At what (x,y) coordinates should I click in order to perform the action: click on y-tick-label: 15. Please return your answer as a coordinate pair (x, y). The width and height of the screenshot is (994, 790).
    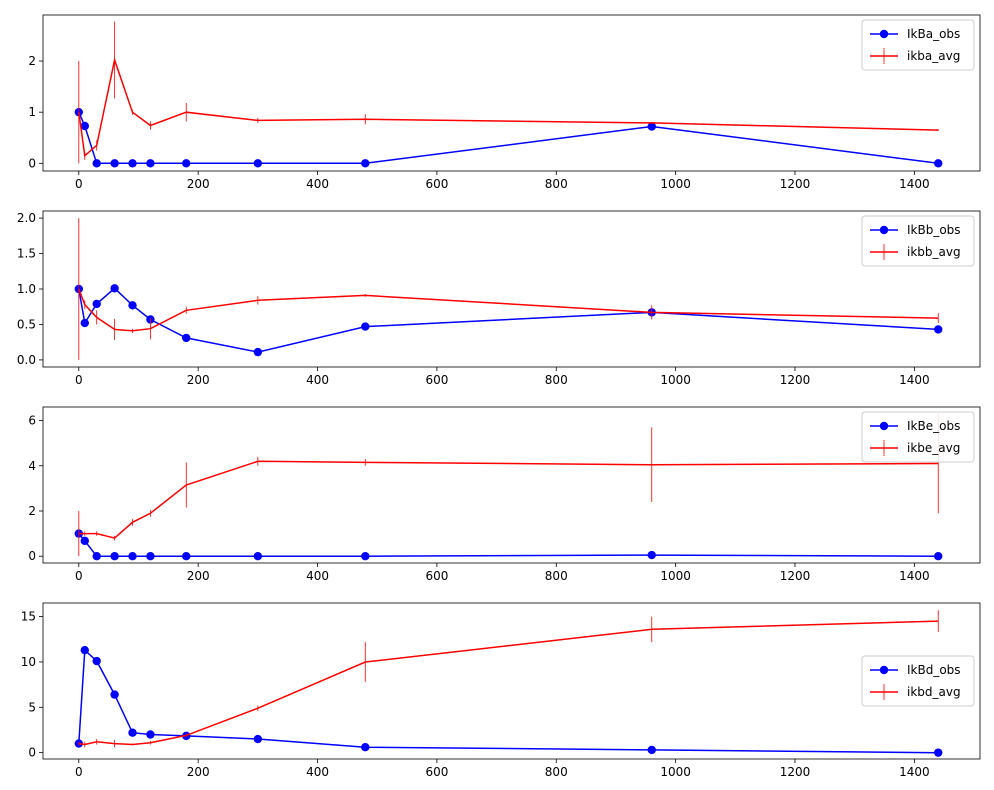
    Looking at the image, I should click on (28, 617).